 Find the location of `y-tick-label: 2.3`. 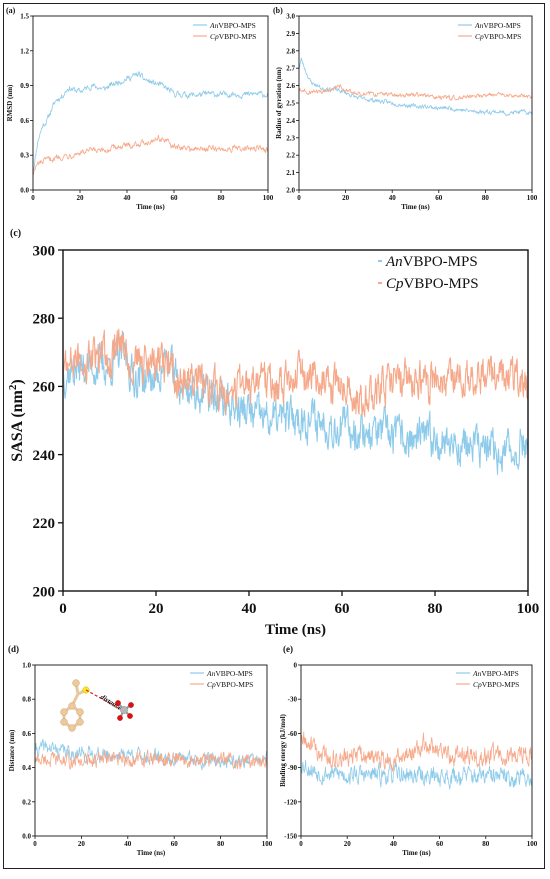

y-tick-label: 2.3 is located at coordinates (290, 138).